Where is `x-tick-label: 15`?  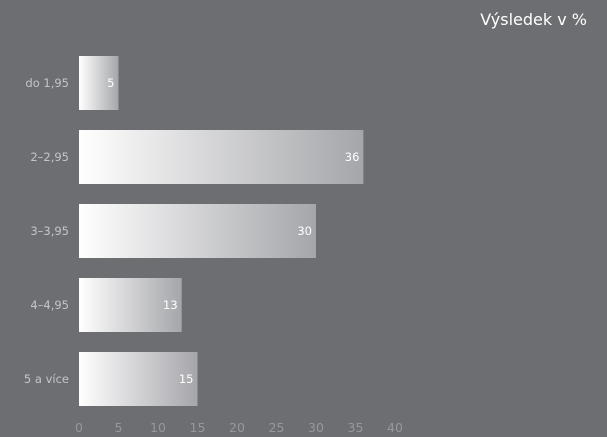 x-tick-label: 15 is located at coordinates (198, 427).